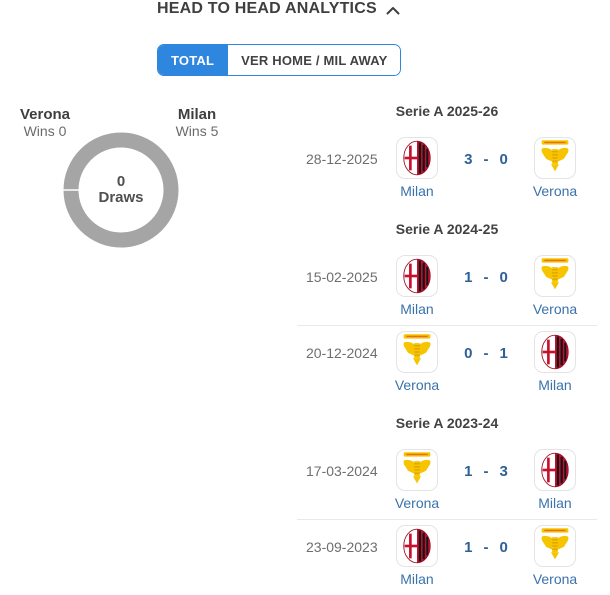 The width and height of the screenshot is (610, 595). I want to click on match-date: 15-02-2025, so click(342, 277).